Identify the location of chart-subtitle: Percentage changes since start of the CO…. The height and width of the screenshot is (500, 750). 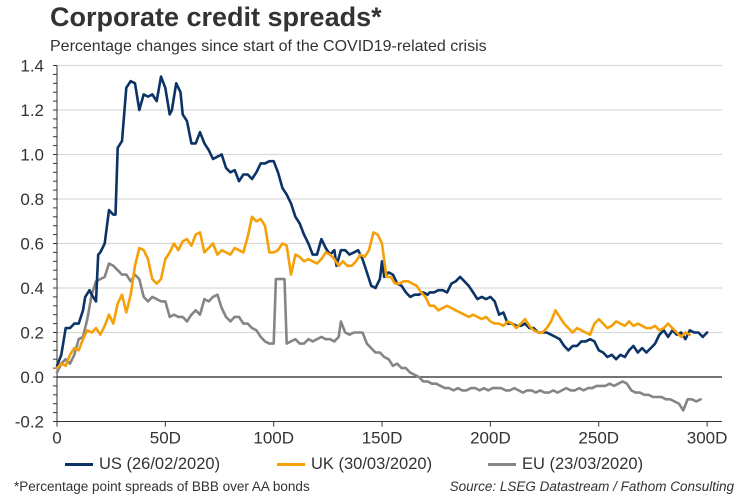
(268, 46).